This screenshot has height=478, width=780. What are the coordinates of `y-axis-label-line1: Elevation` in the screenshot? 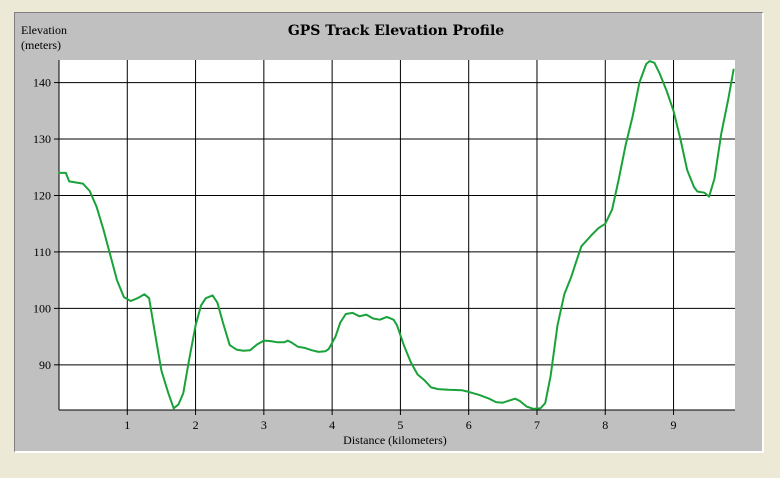 It's located at (44, 30).